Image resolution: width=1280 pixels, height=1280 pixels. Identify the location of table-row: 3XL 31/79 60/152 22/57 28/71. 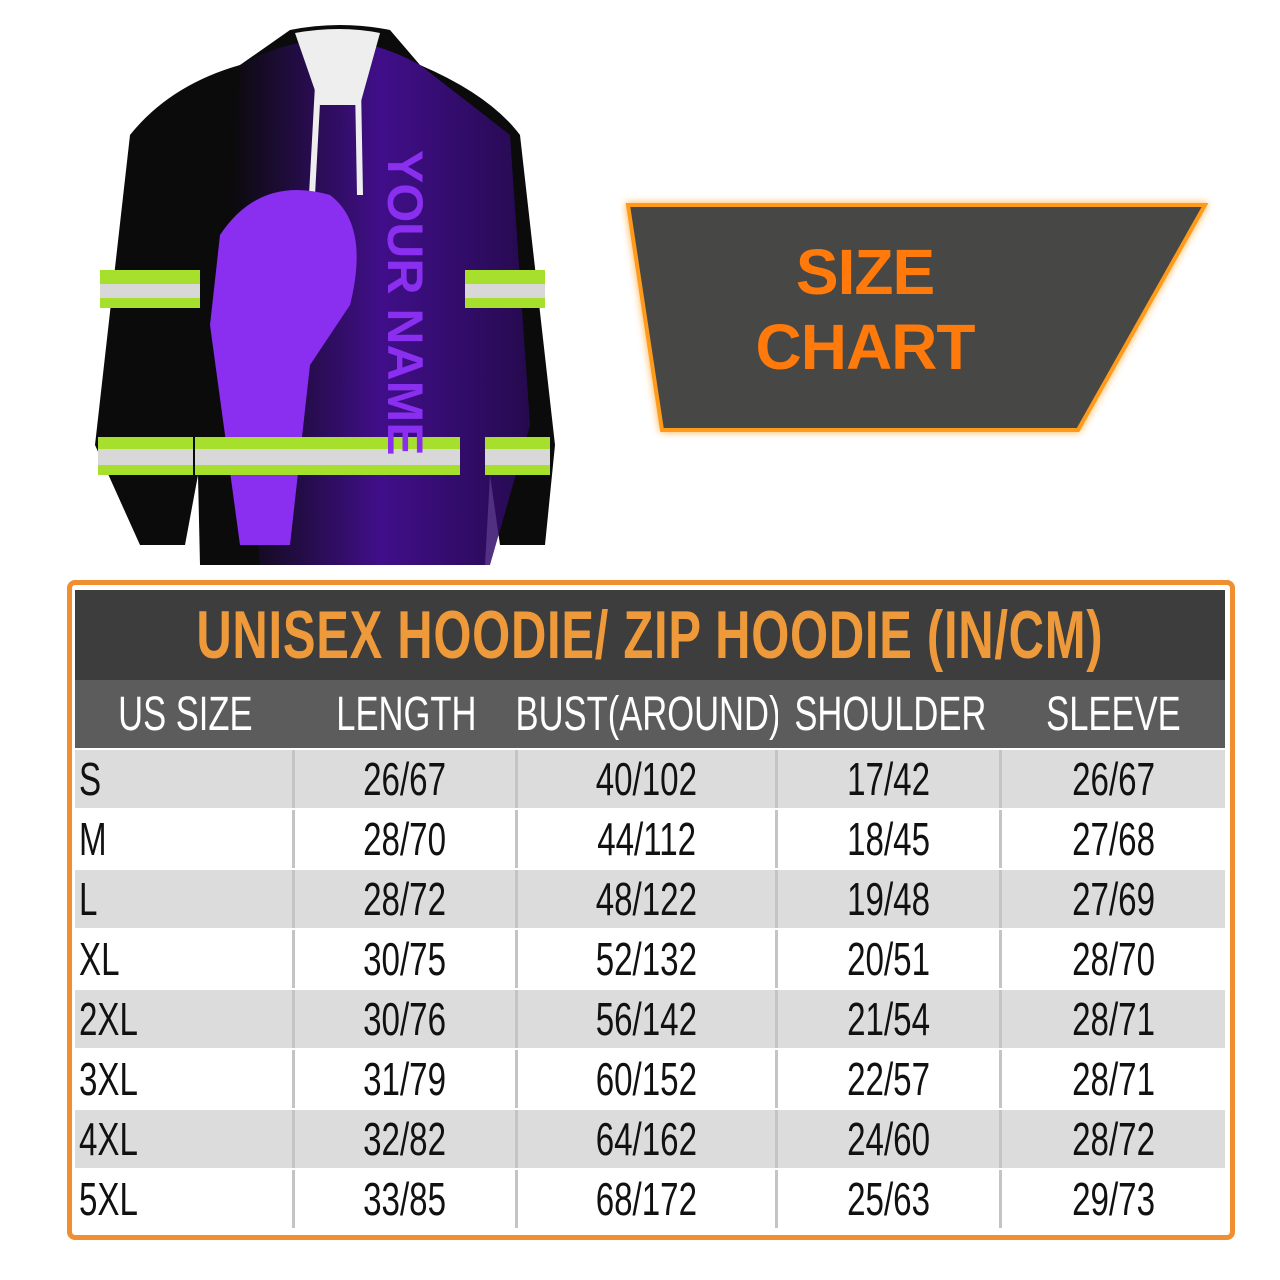
(650, 1079).